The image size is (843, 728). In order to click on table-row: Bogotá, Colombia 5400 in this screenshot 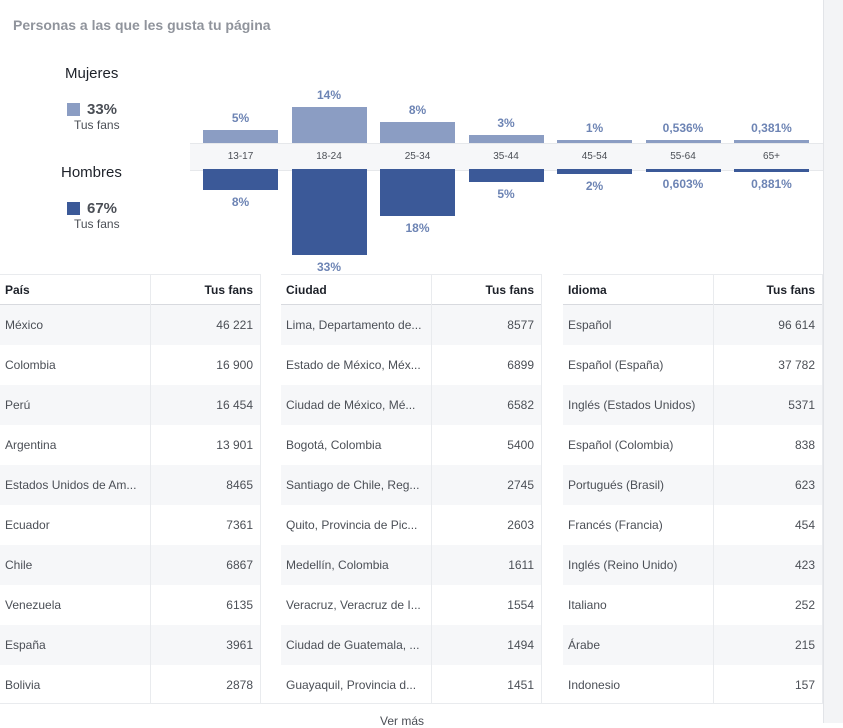, I will do `click(411, 445)`.